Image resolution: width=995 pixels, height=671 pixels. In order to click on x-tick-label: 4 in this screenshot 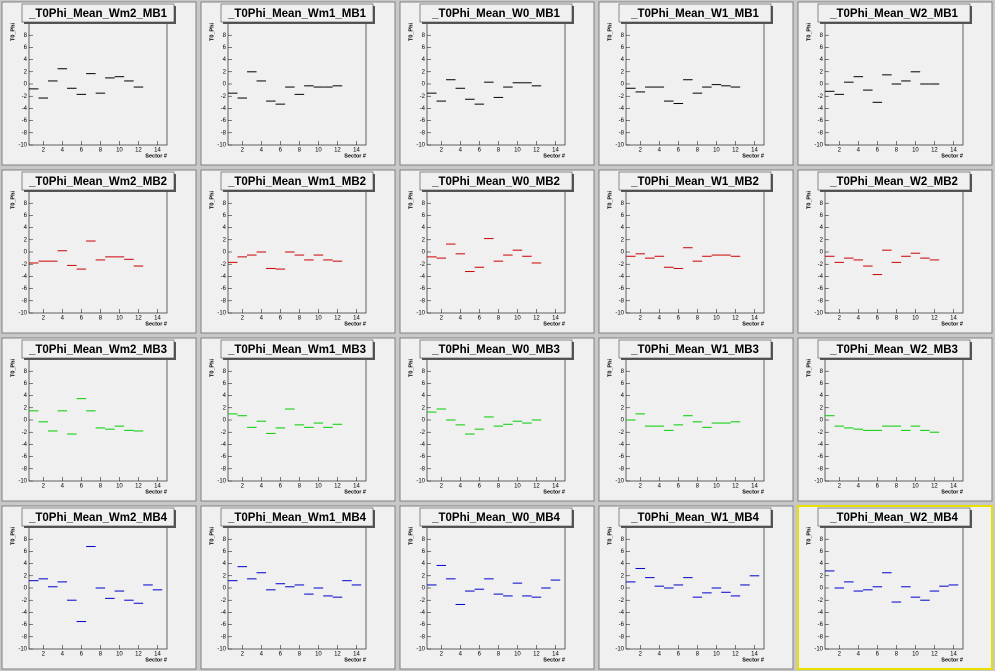, I will do `click(859, 487)`.